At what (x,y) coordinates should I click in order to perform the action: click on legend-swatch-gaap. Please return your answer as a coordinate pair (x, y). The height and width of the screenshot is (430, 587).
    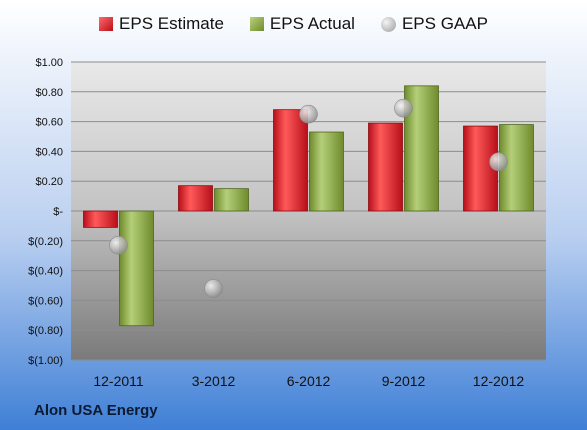
    Looking at the image, I should click on (388, 24).